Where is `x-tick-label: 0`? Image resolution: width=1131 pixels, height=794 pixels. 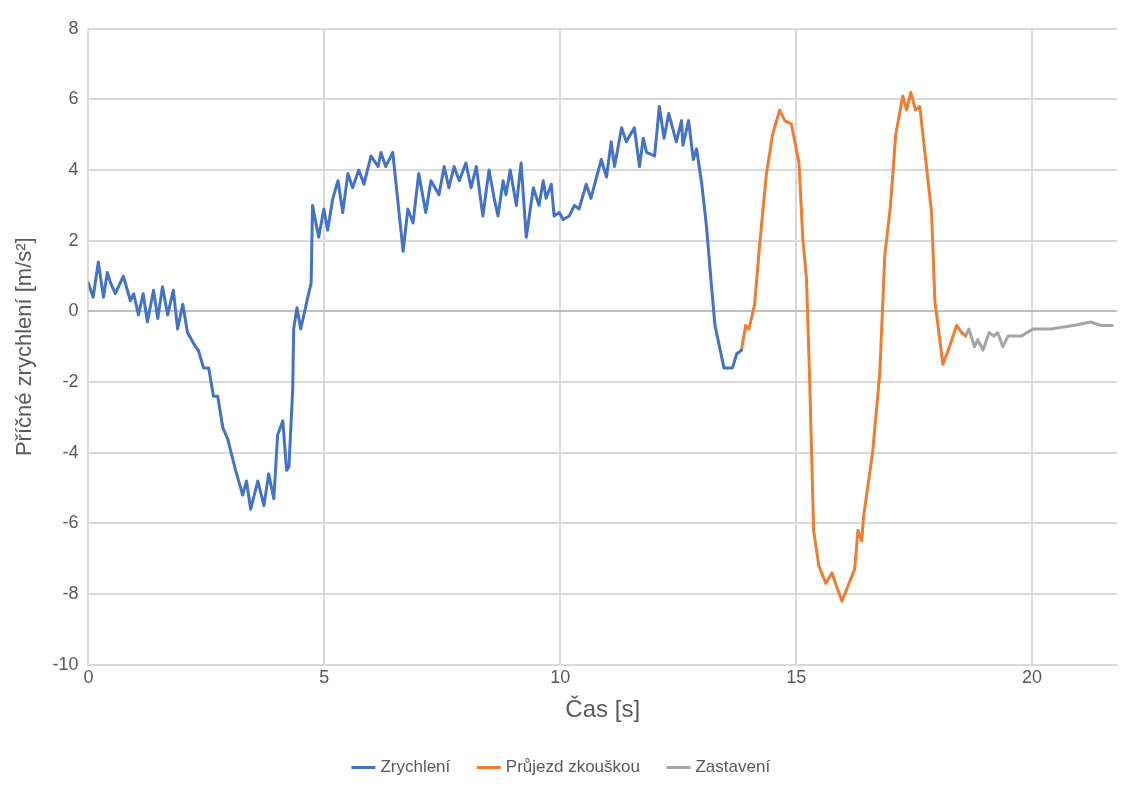
x-tick-label: 0 is located at coordinates (88, 677).